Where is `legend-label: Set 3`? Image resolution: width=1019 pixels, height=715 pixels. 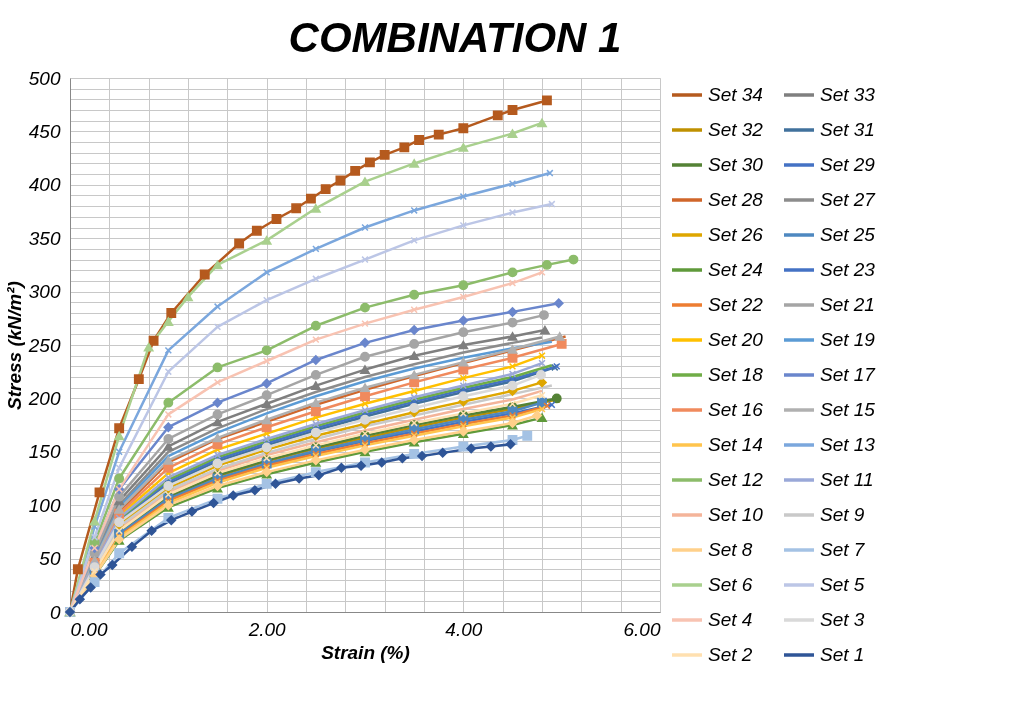 legend-label: Set 3 is located at coordinates (842, 619).